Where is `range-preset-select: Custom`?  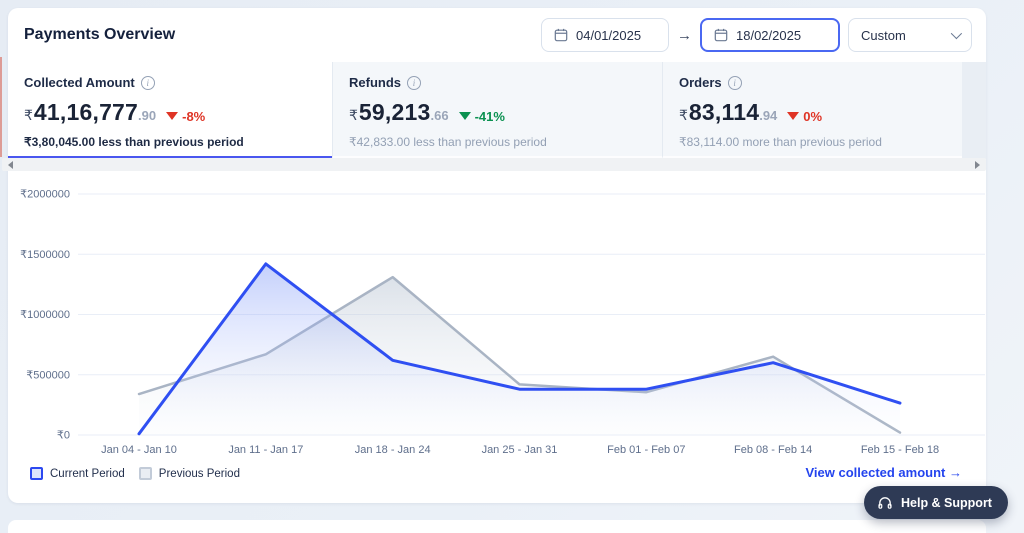 range-preset-select: Custom is located at coordinates (910, 35).